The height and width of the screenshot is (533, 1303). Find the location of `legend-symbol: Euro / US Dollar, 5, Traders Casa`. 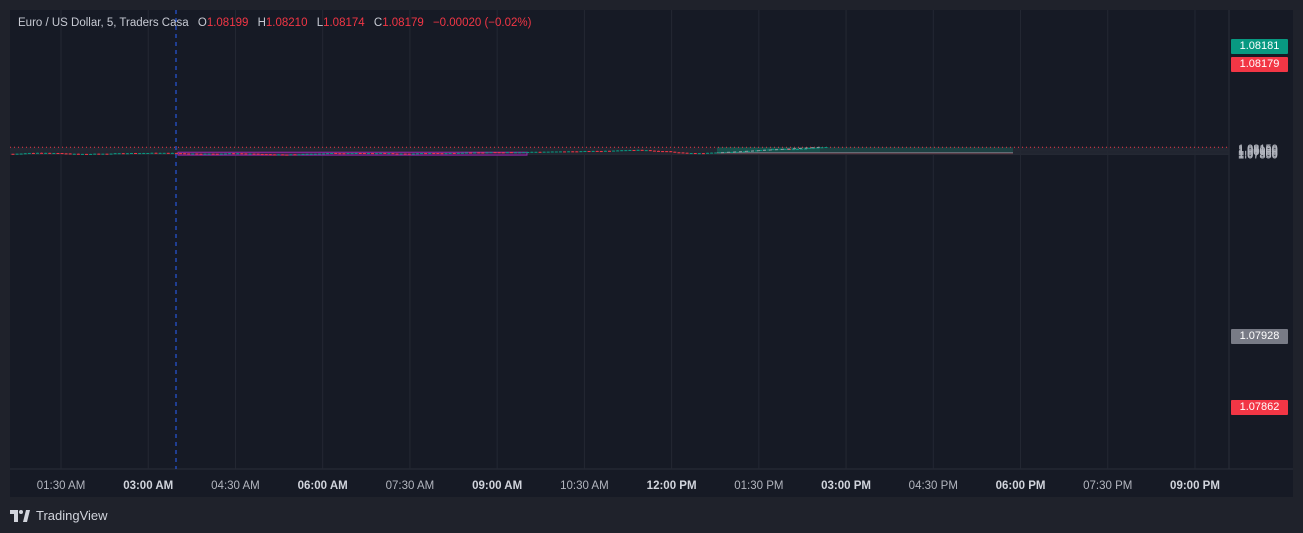

legend-symbol: Euro / US Dollar, 5, Traders Casa is located at coordinates (103, 23).